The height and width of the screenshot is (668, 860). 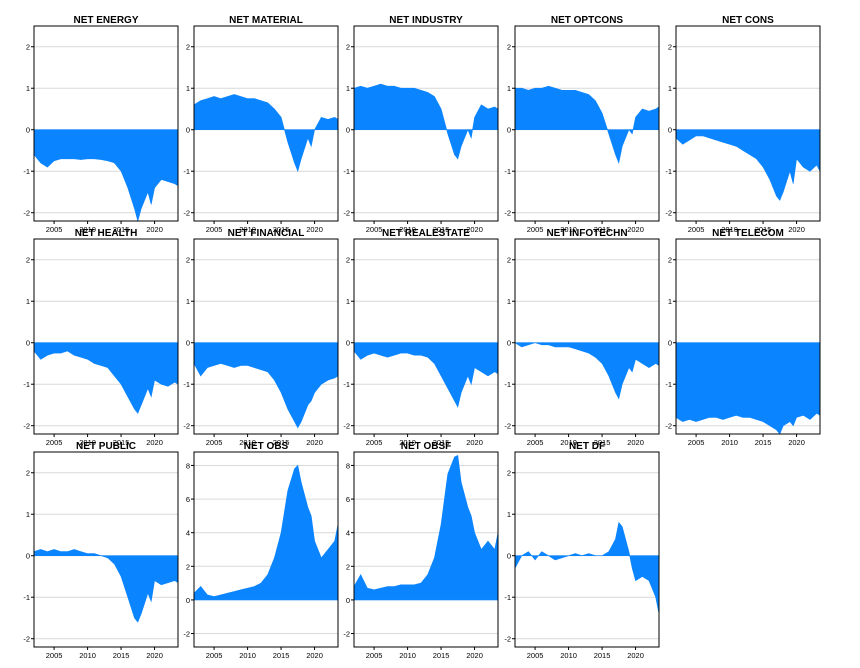 What do you see at coordinates (586, 233) in the screenshot?
I see `panel-title: NET INFOTECHN` at bounding box center [586, 233].